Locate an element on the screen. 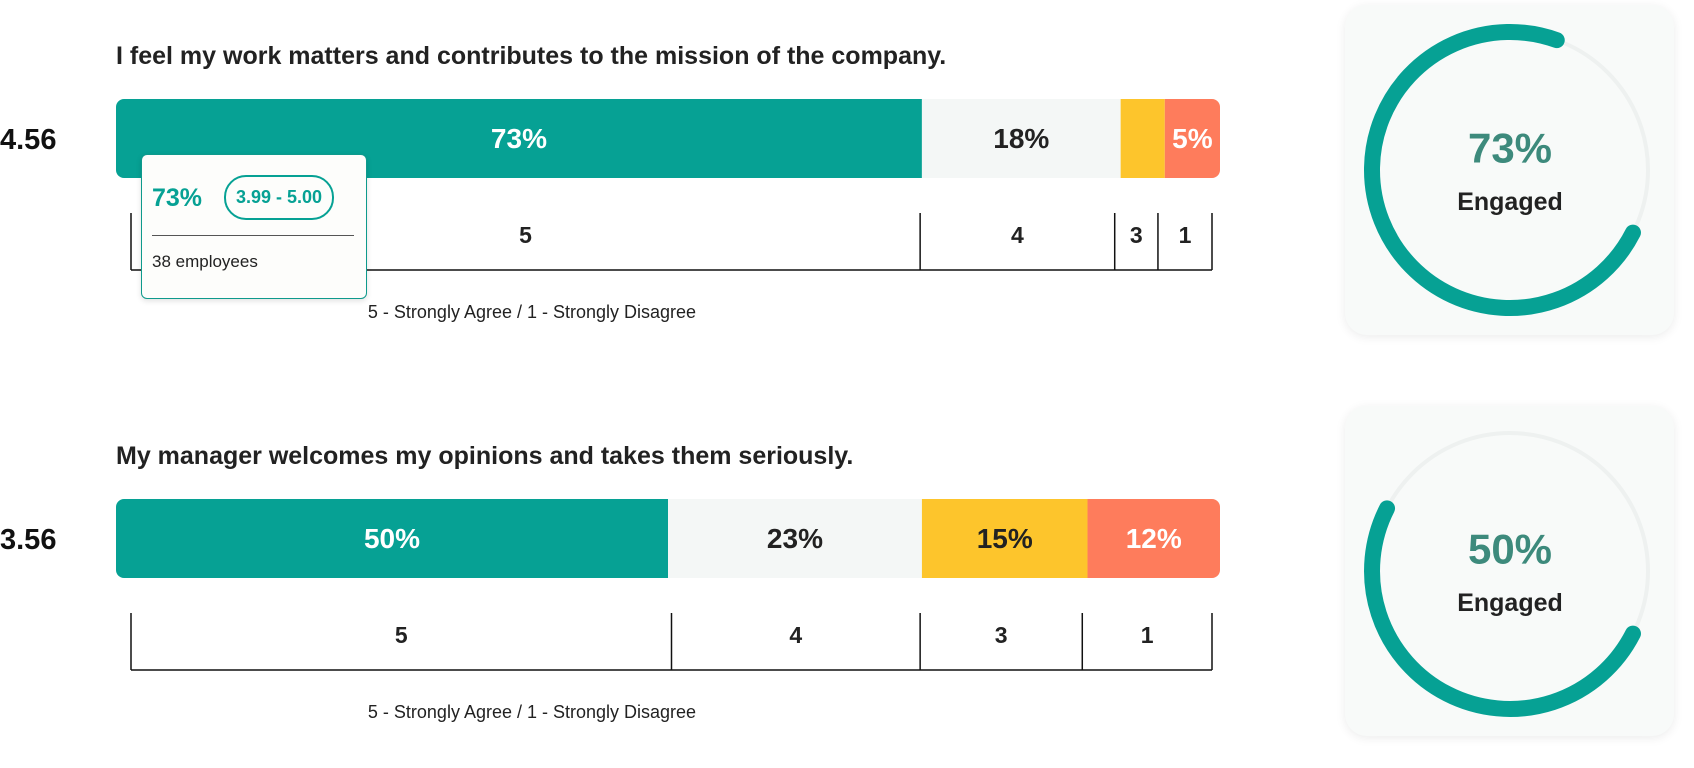 The height and width of the screenshot is (768, 1694). segment-label: 73% is located at coordinates (519, 138).